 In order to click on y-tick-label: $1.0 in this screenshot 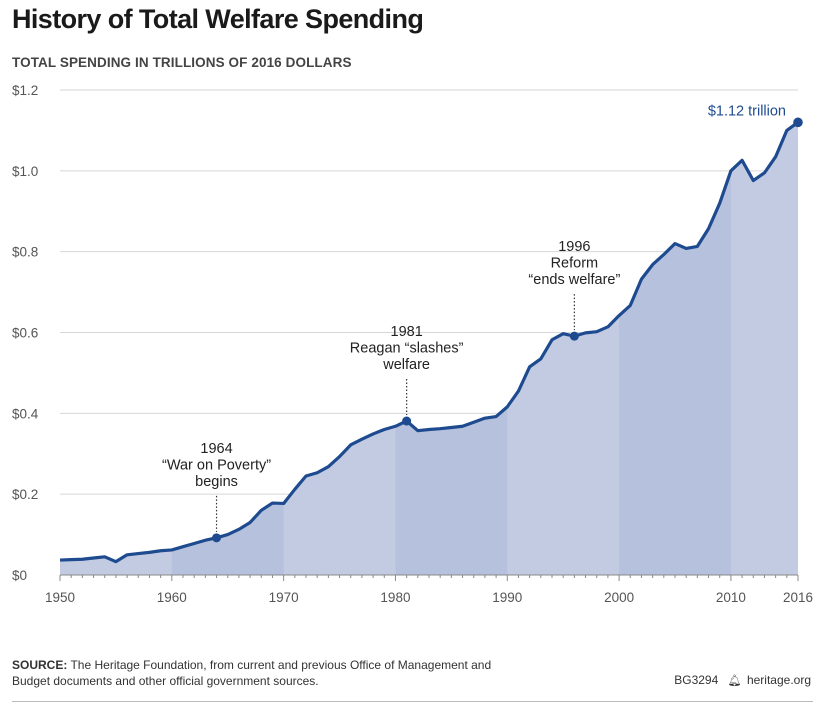, I will do `click(25, 171)`.